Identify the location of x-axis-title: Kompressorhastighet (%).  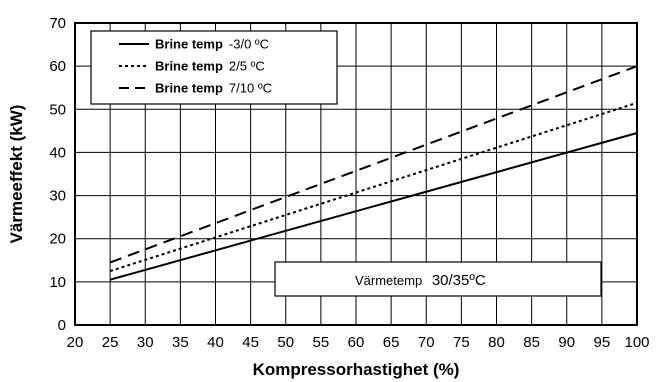
(356, 369).